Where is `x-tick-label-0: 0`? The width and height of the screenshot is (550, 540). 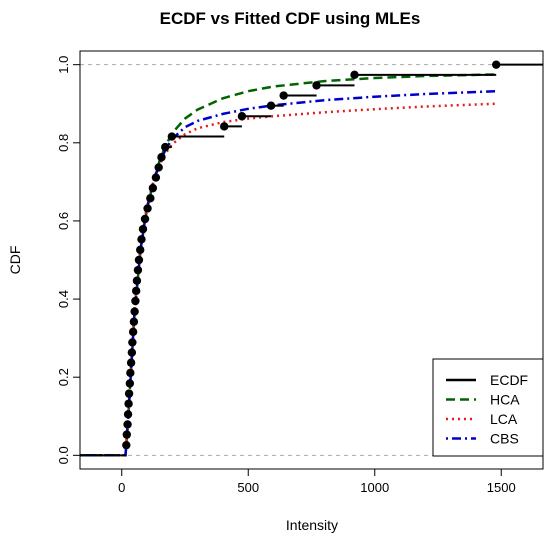 x-tick-label-0: 0 is located at coordinates (121, 487).